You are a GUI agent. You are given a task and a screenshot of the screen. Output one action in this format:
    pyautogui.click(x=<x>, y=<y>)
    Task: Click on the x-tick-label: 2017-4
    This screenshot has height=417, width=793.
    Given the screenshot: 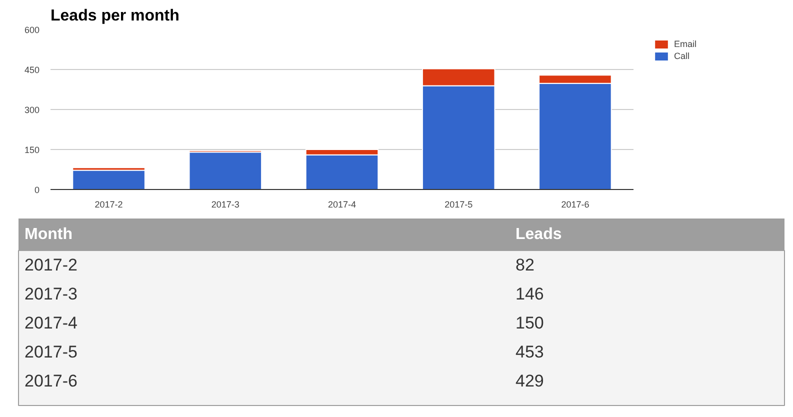 What is the action you would take?
    pyautogui.click(x=342, y=205)
    